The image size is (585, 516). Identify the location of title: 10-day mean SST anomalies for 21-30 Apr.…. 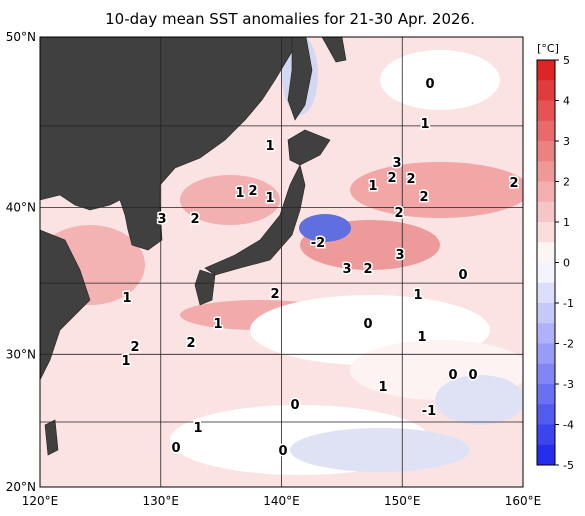
(290, 19).